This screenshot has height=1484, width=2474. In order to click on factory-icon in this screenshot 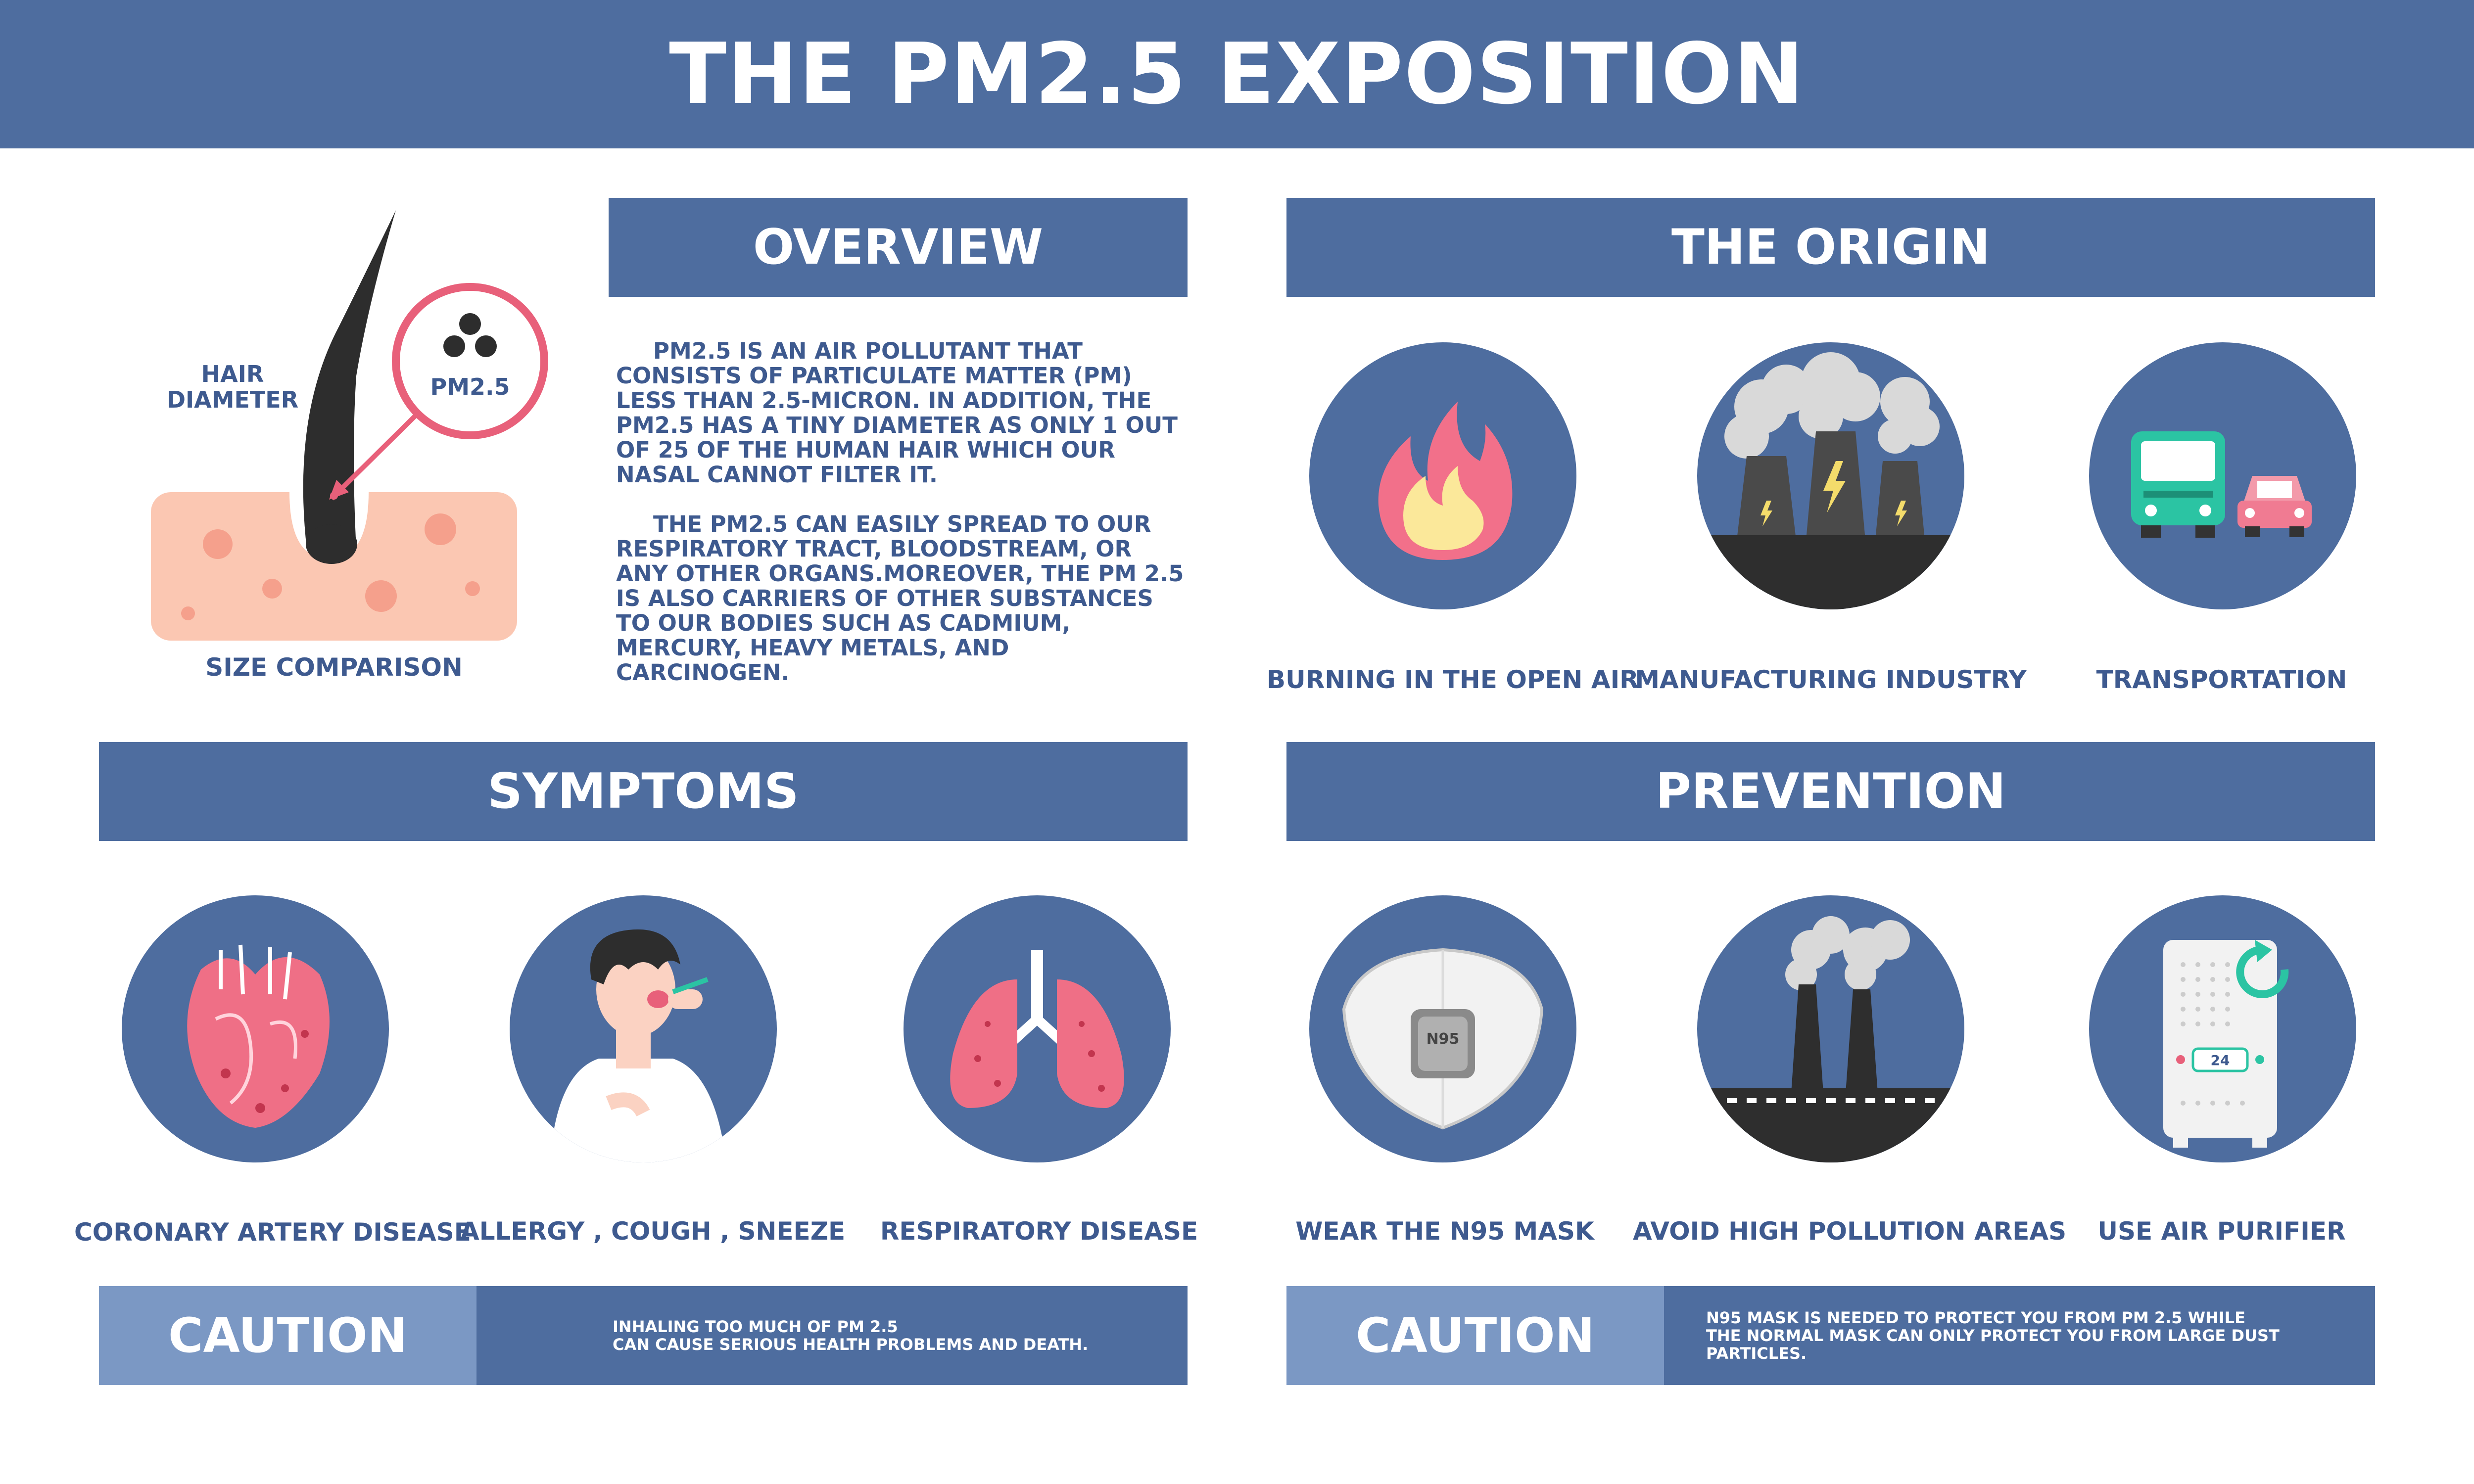, I will do `click(1831, 475)`.